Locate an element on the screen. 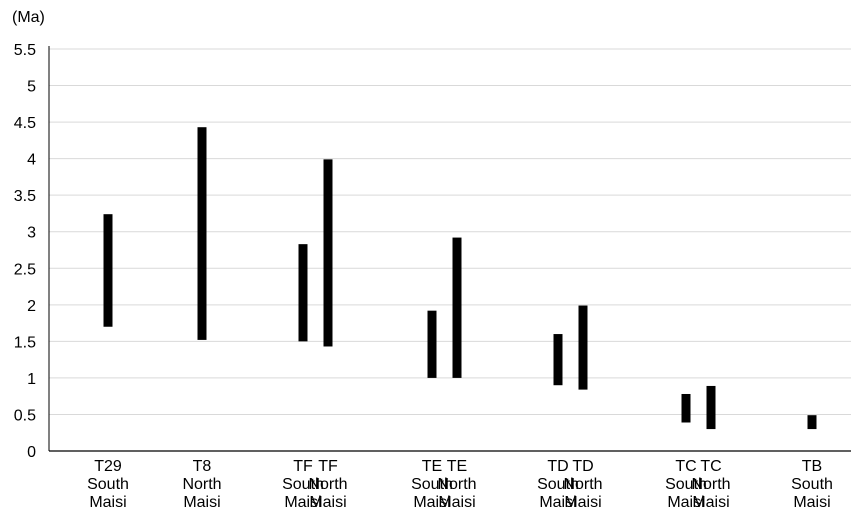  y-tick-label: 3.5 is located at coordinates (25, 196).